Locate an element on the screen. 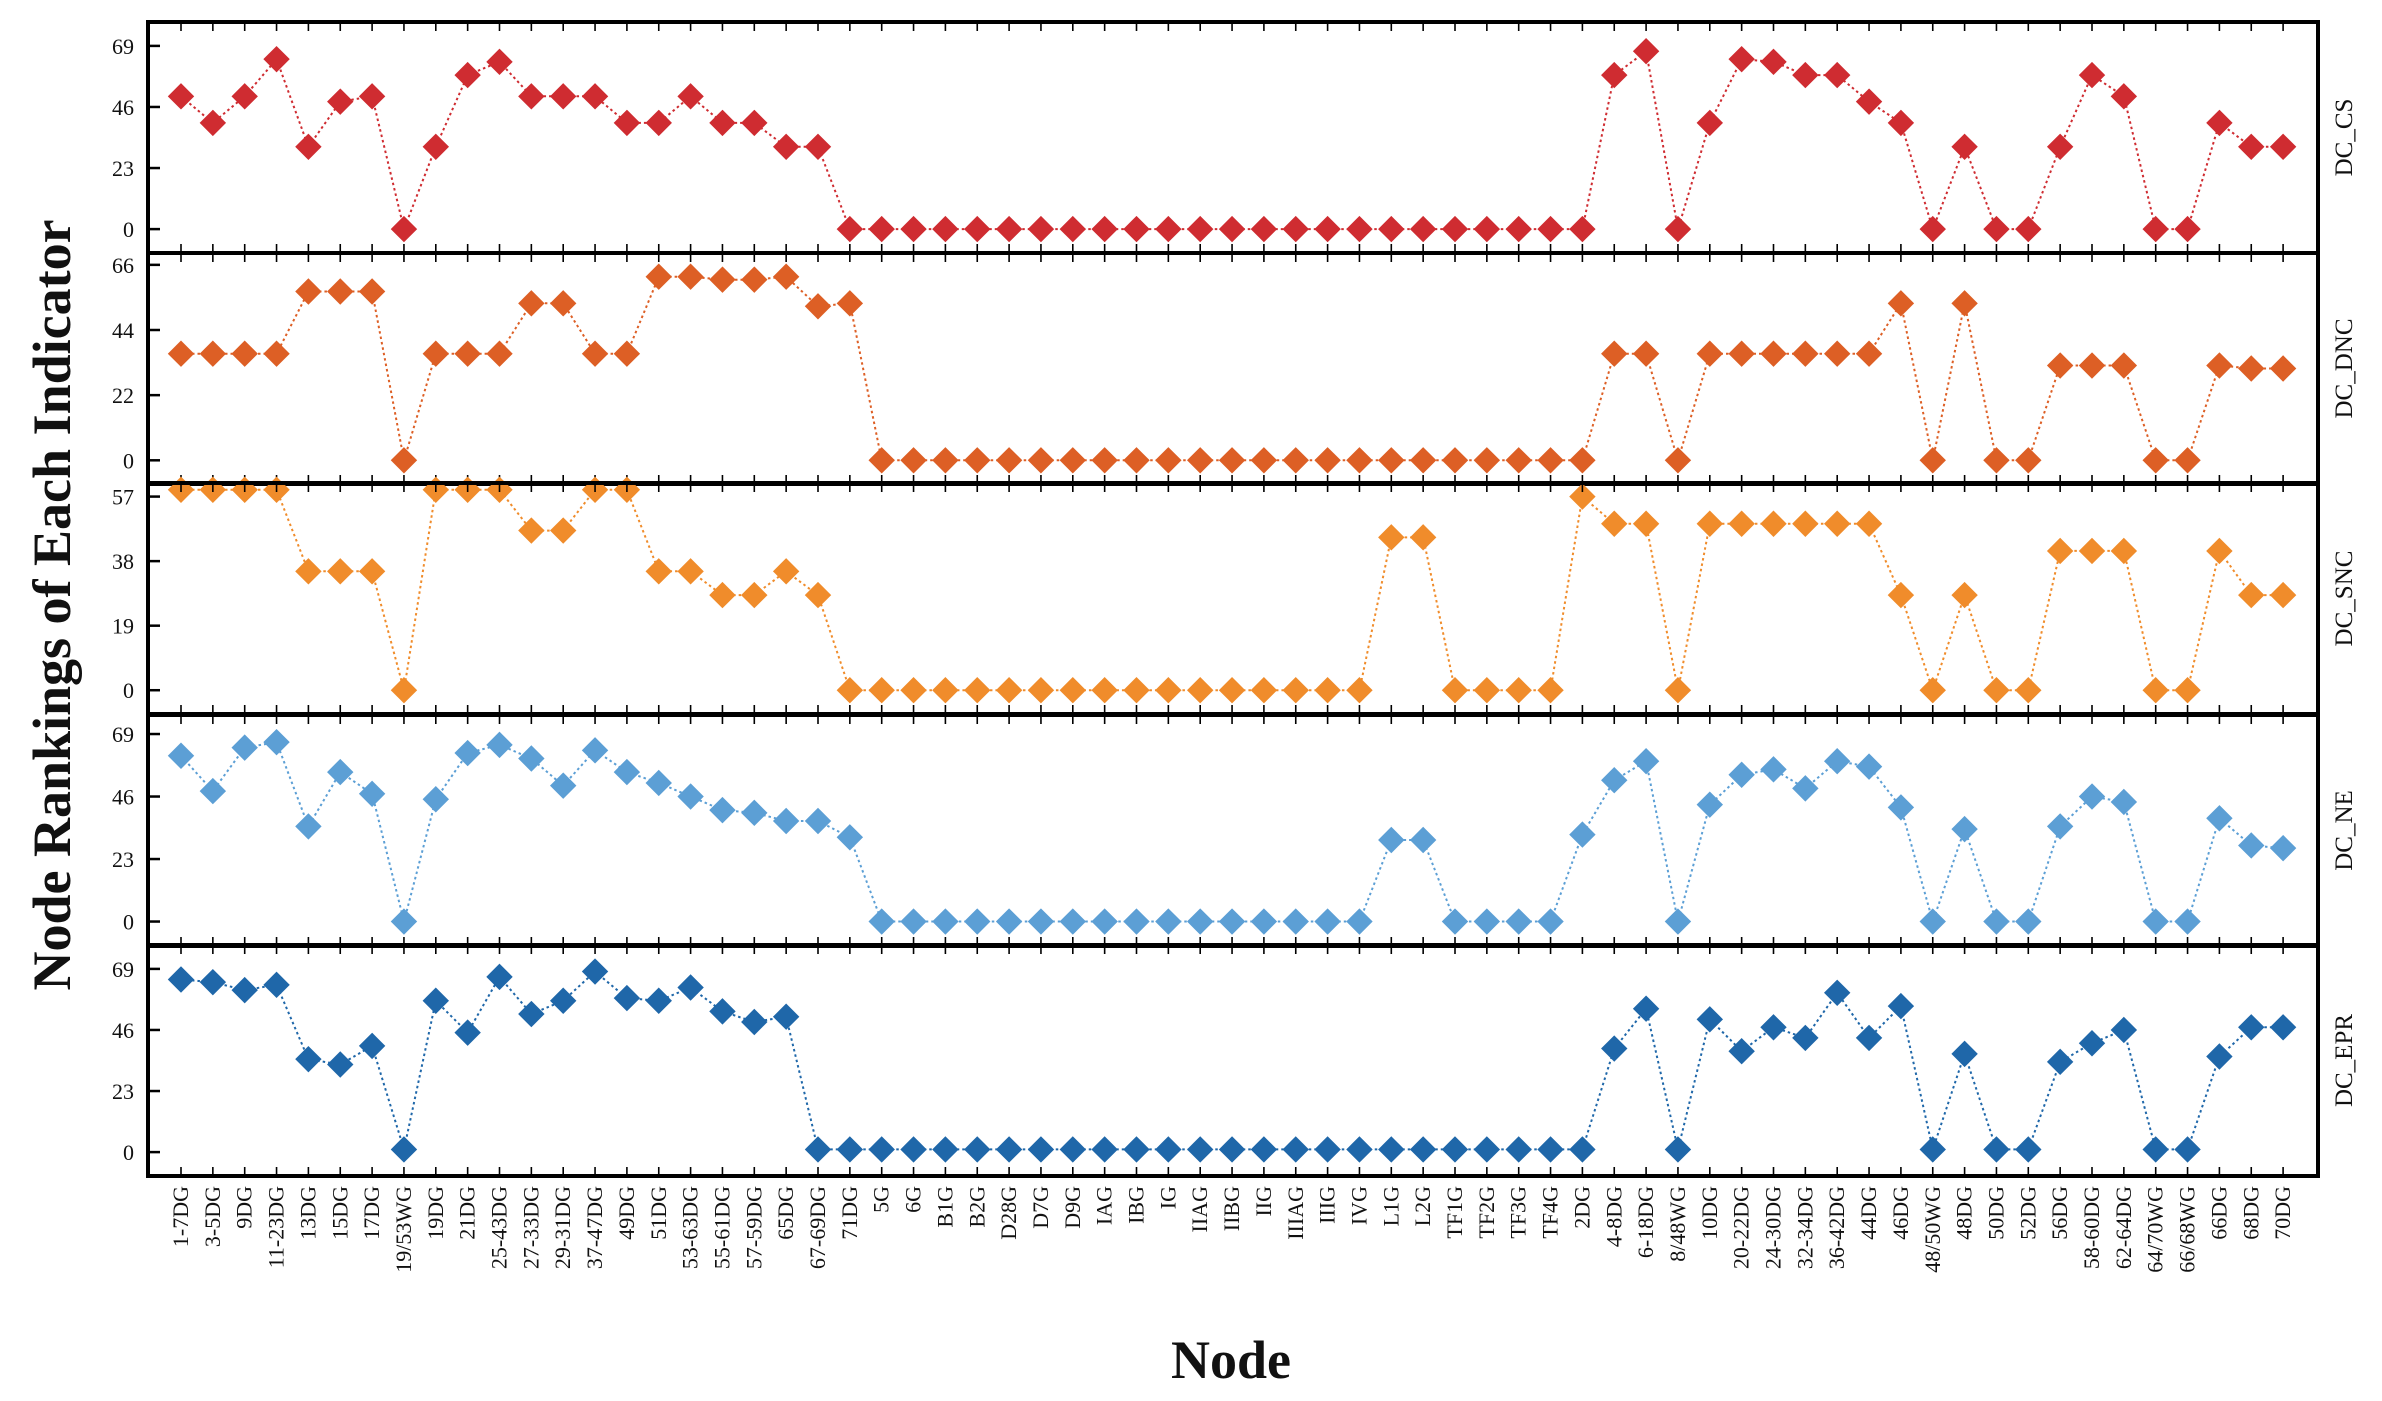  x-tick-label: 17DG is located at coordinates (371, 1213).